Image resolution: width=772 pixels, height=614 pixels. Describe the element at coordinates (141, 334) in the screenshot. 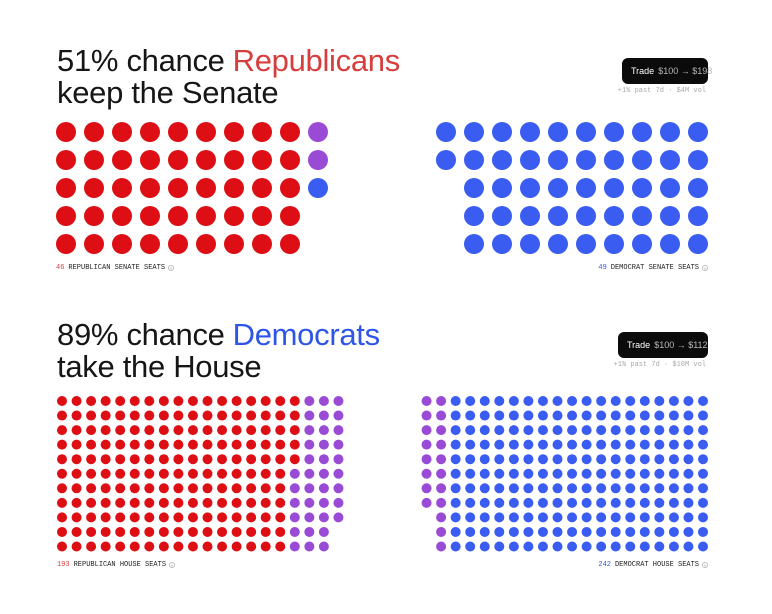

I see `headline-lead: 89% chance` at that location.